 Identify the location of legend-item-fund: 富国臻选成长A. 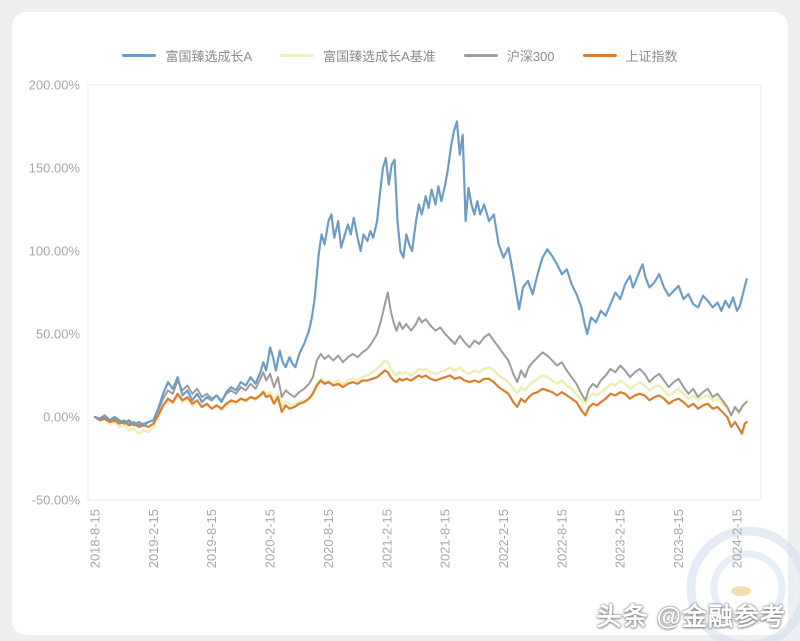
(187, 55).